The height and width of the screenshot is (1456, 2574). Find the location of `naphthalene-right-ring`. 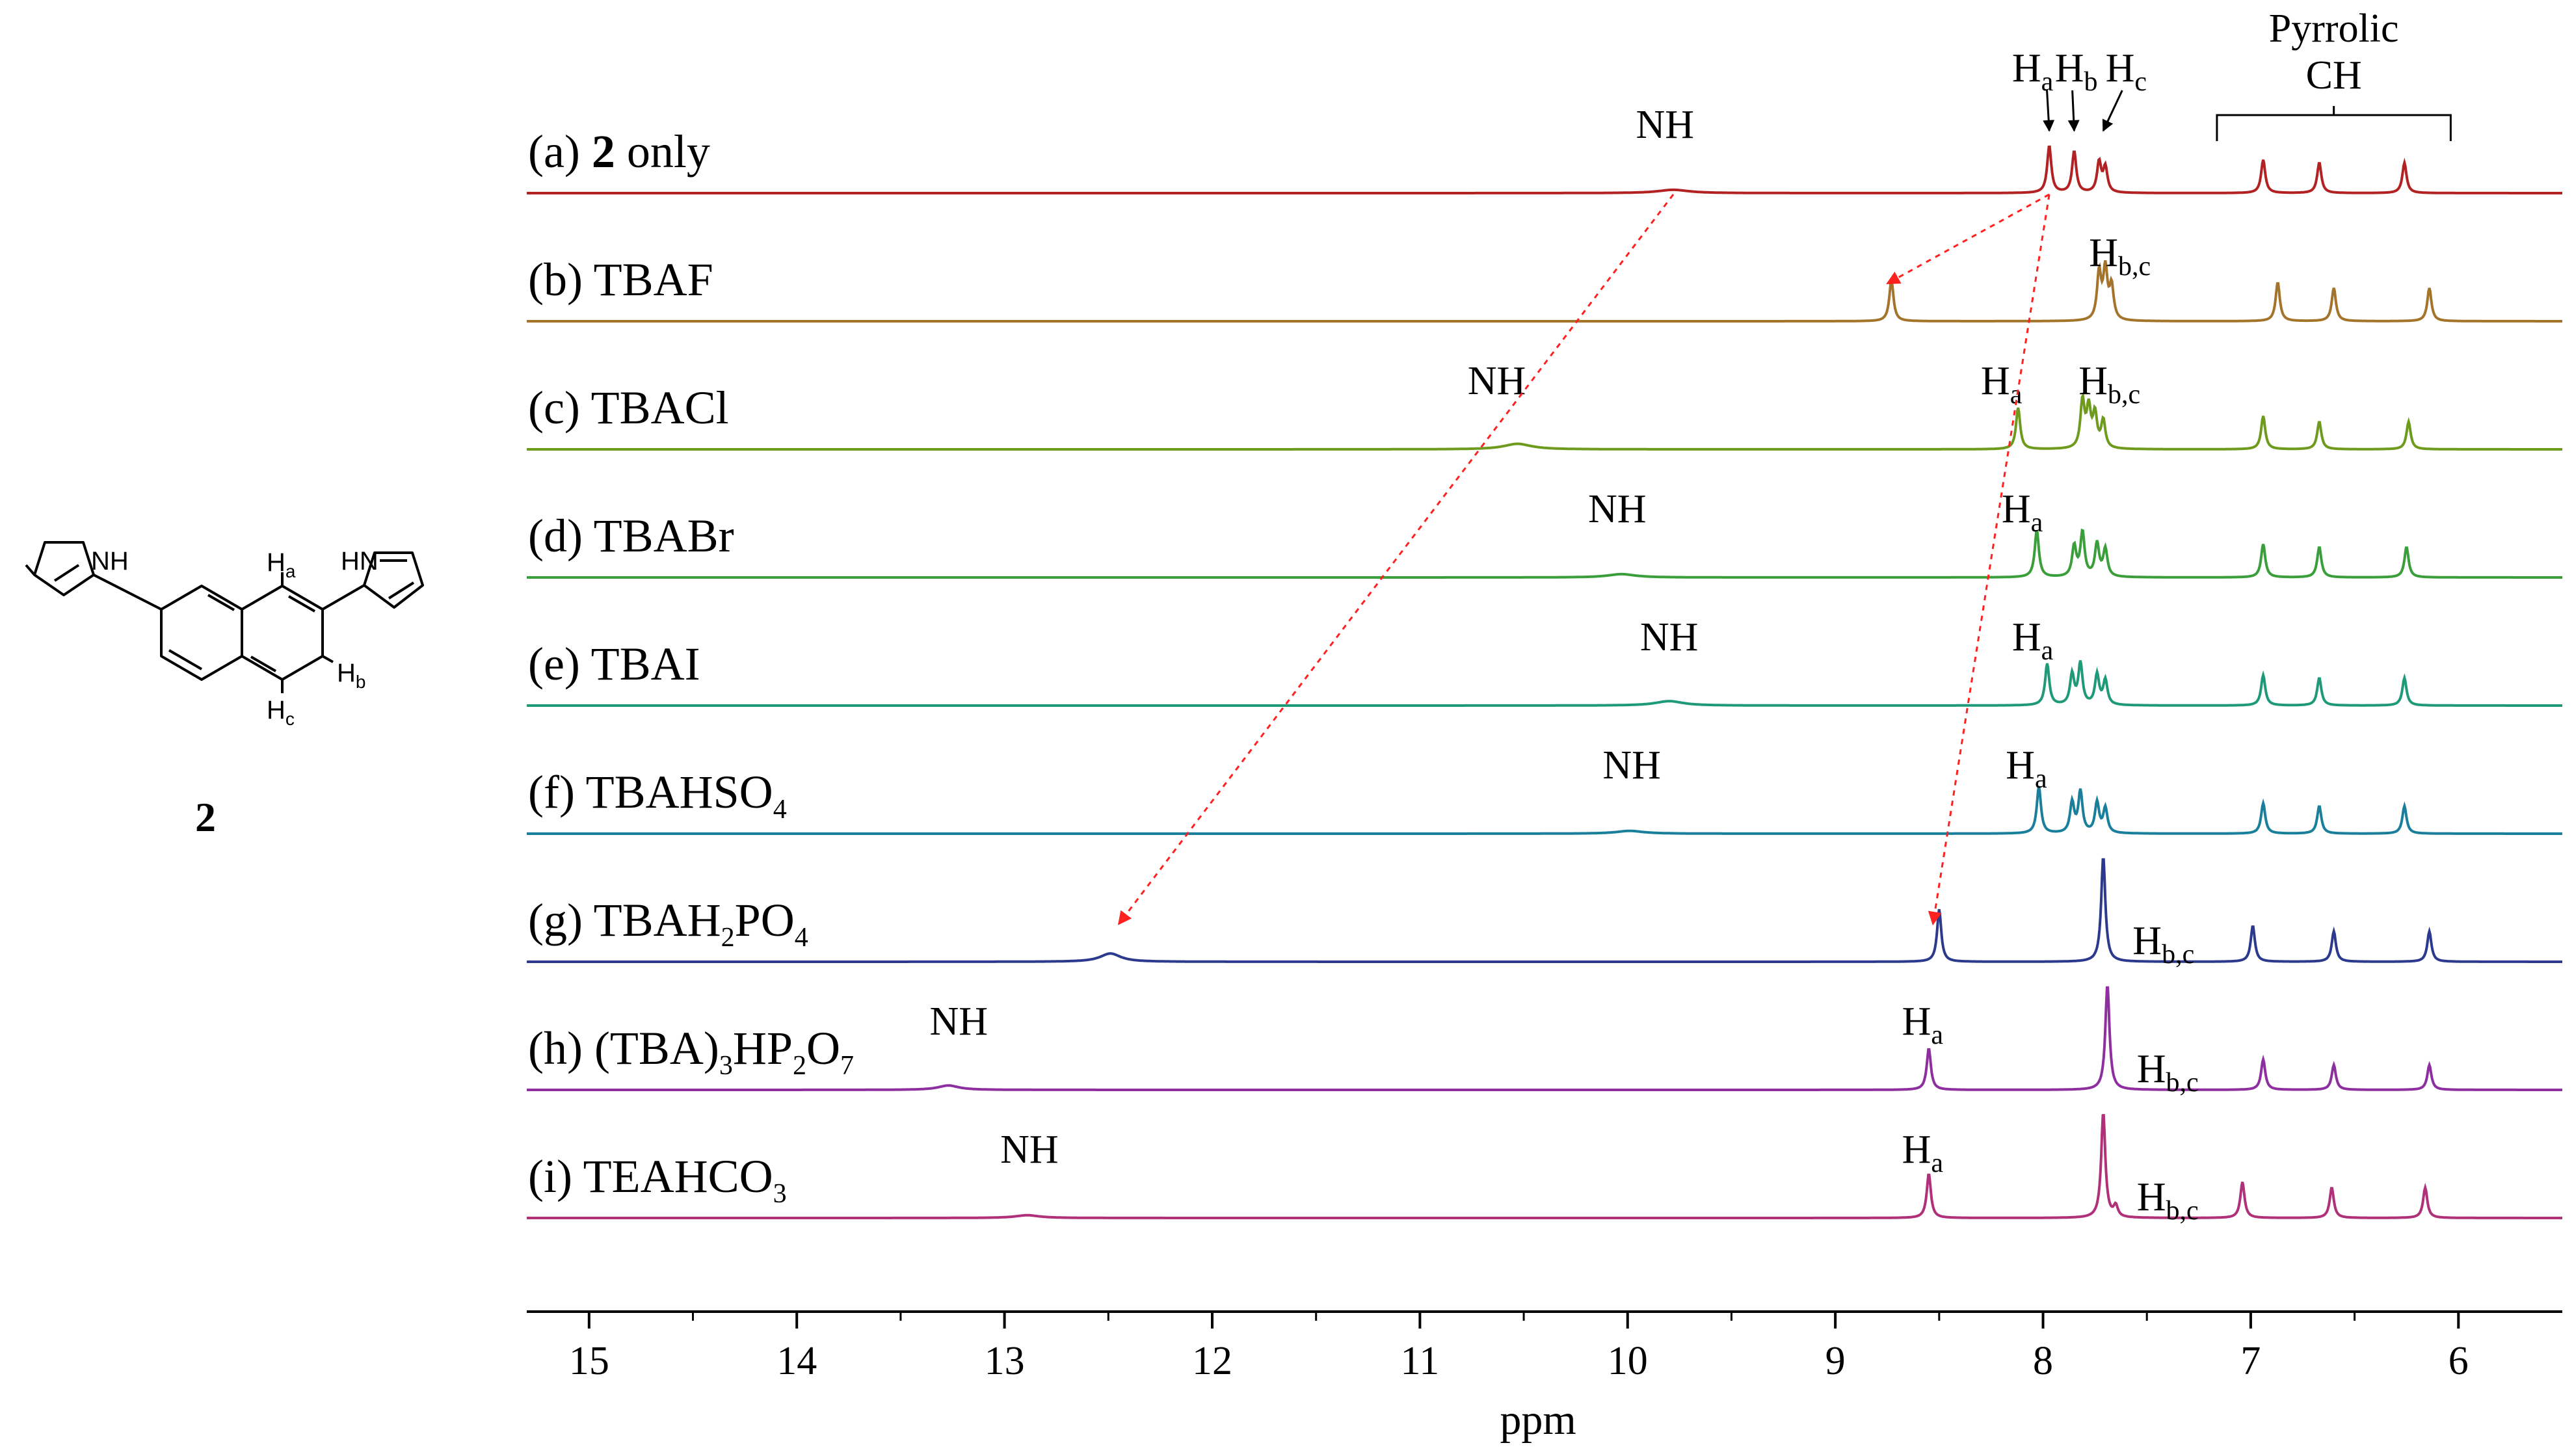

naphthalene-right-ring is located at coordinates (282, 633).